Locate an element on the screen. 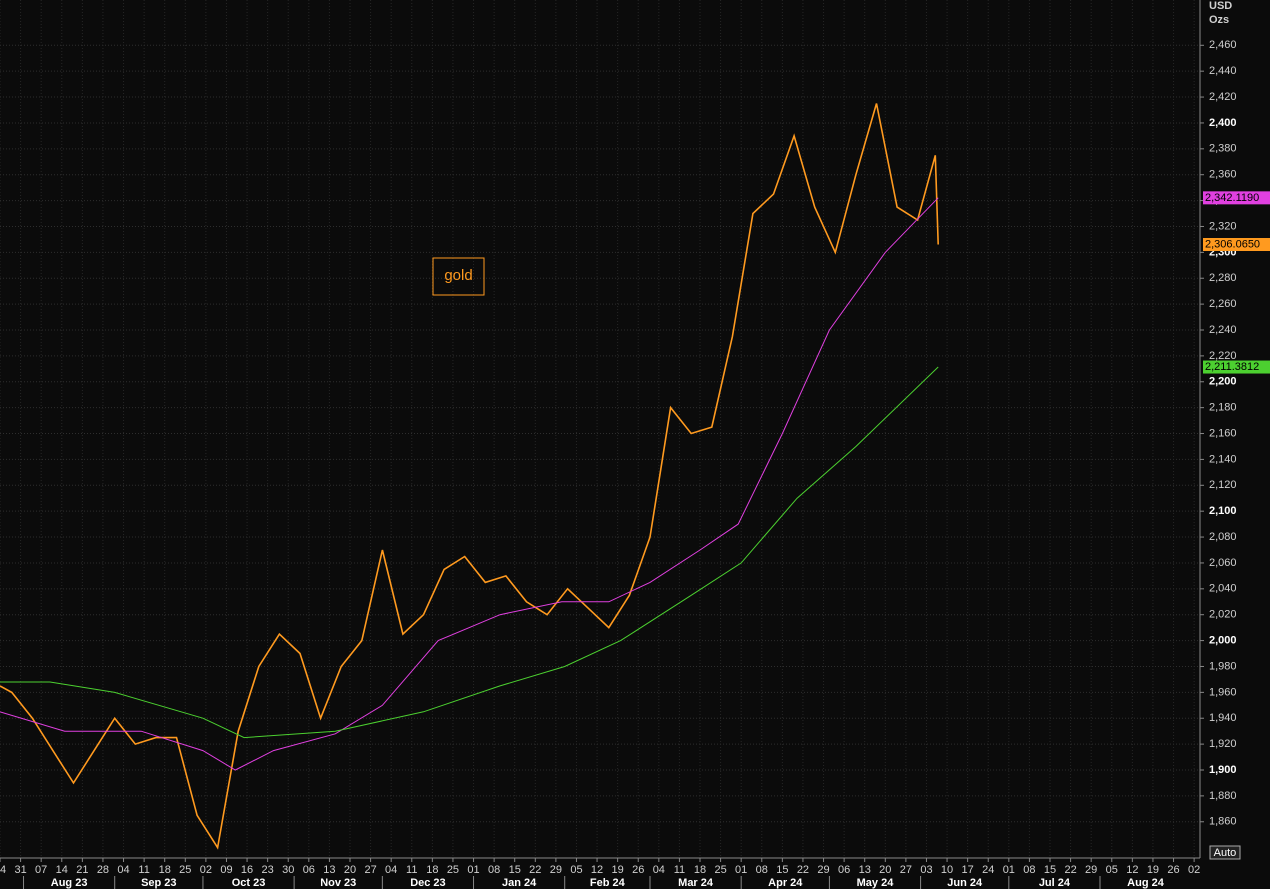 Image resolution: width=1270 pixels, height=889 pixels. month-label: Dec 23 is located at coordinates (427, 883).